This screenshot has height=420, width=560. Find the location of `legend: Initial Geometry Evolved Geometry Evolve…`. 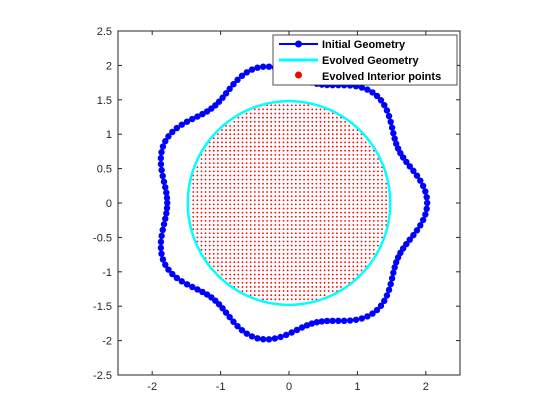

legend: Initial Geometry Evolved Geometry Evolve… is located at coordinates (365, 60).